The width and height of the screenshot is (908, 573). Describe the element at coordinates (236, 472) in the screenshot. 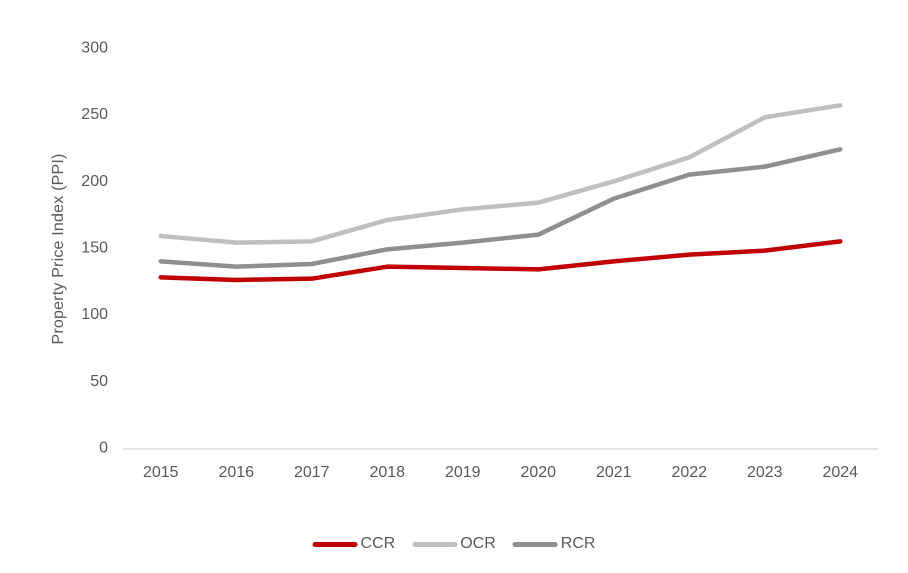

I see `x-tick-label: 2016` at that location.